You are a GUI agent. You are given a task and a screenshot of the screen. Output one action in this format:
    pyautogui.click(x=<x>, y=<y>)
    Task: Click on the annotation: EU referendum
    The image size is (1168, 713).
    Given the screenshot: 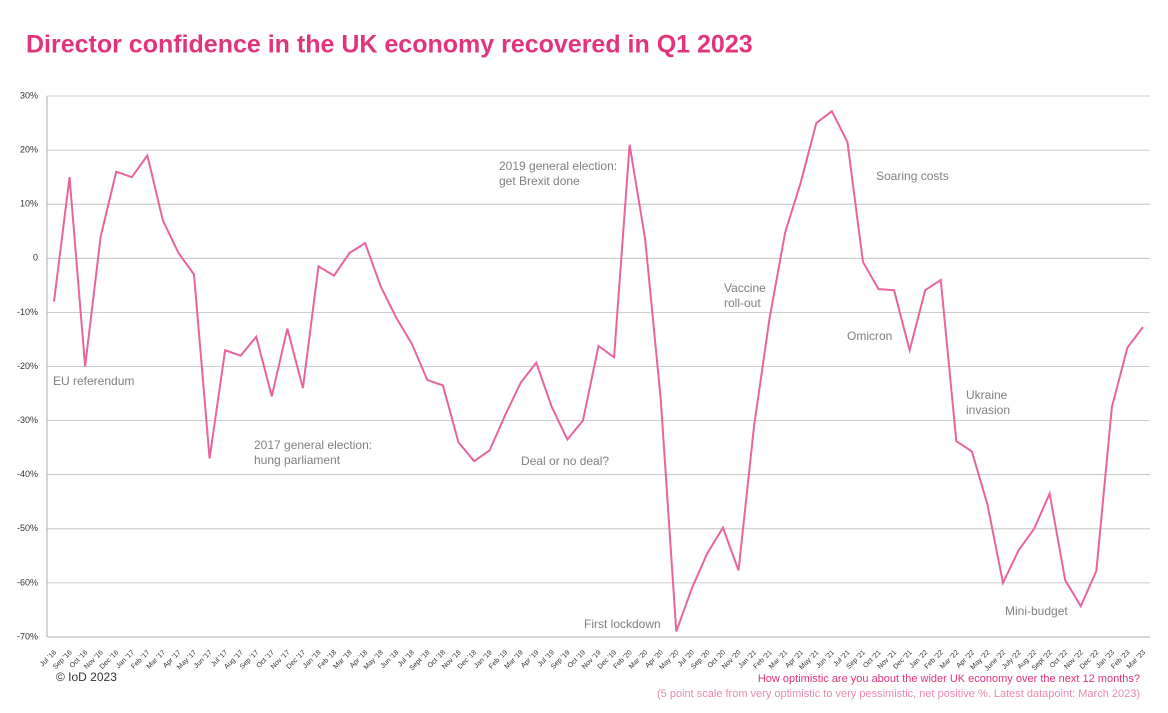 What is the action you would take?
    pyautogui.click(x=93, y=381)
    